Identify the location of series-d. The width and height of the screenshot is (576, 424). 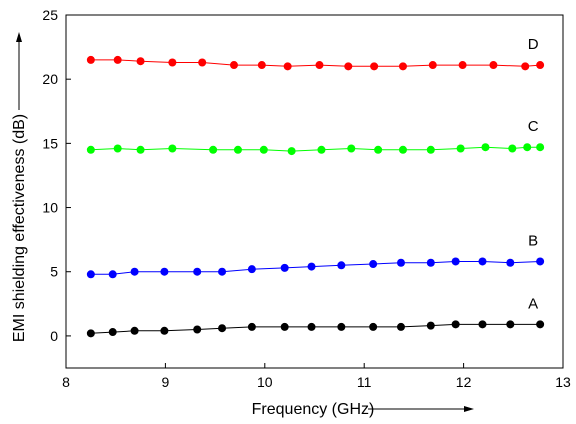
(315, 63).